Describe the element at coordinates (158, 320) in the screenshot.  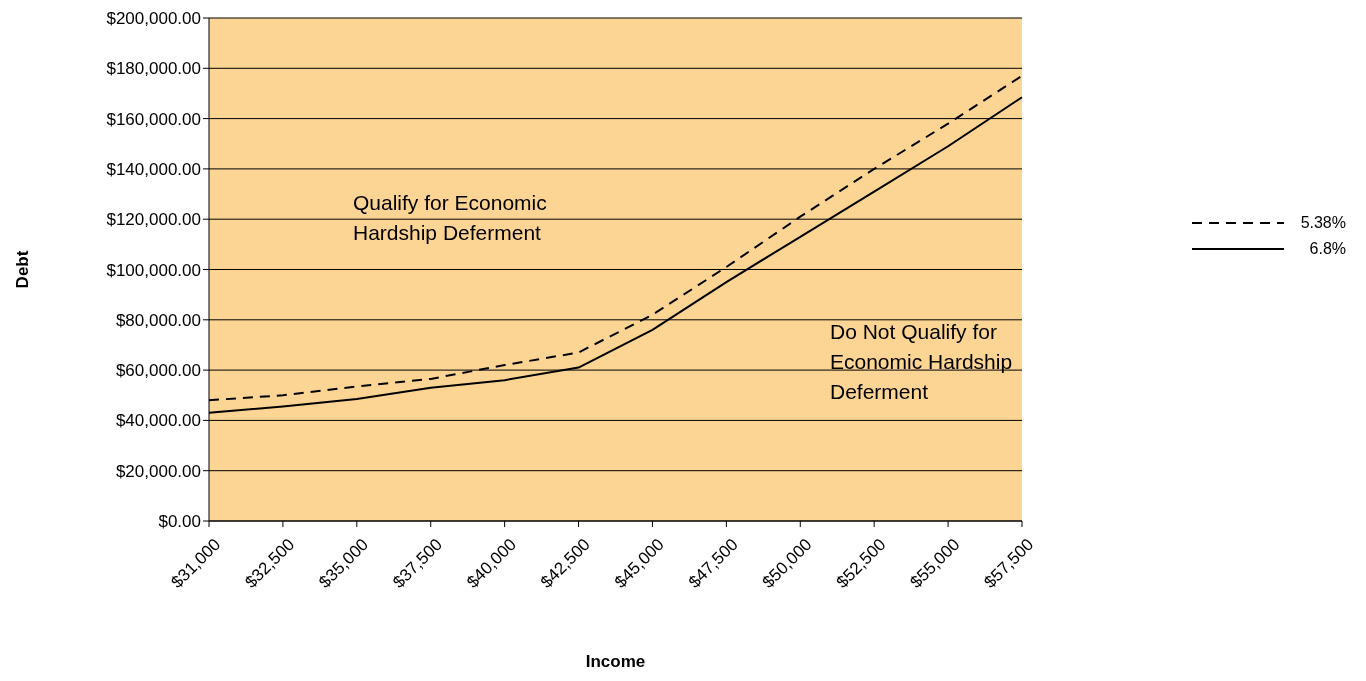
I see `y-tick-label: $80,000.00` at that location.